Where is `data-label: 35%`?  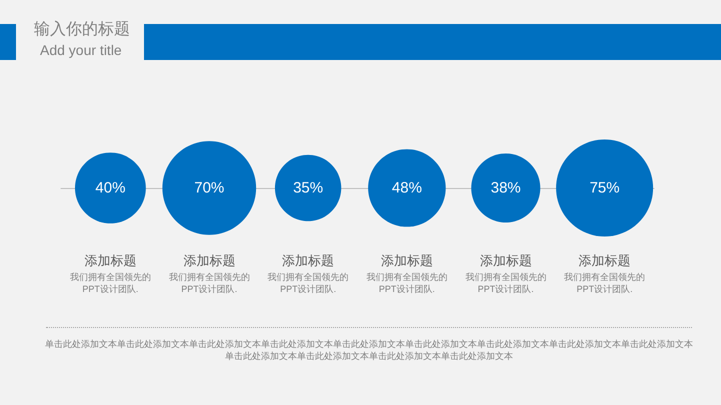
data-label: 35% is located at coordinates (308, 188).